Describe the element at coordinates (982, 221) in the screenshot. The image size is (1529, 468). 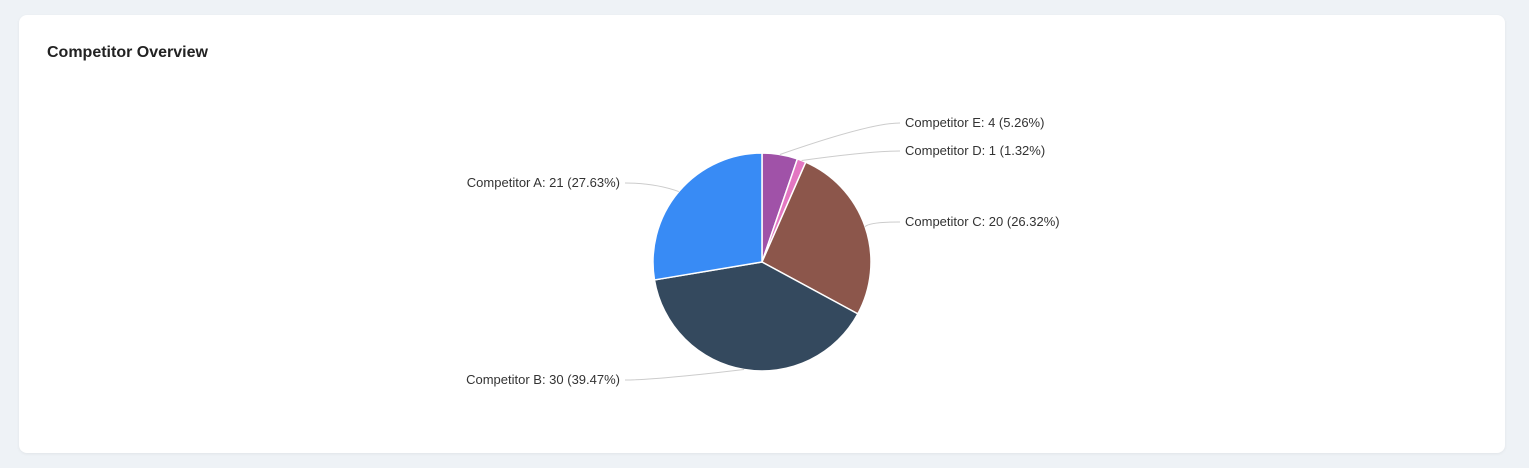
I see `slice-label: Competitor C: 20 (26.32%)` at that location.